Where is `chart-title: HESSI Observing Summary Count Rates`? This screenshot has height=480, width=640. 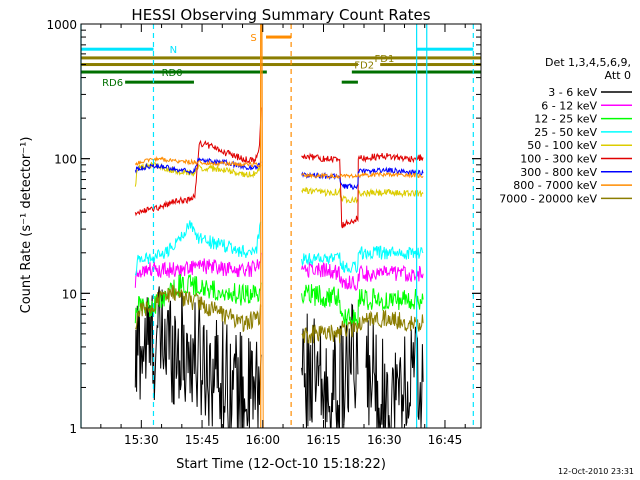 chart-title: HESSI Observing Summary Count Rates is located at coordinates (280, 15).